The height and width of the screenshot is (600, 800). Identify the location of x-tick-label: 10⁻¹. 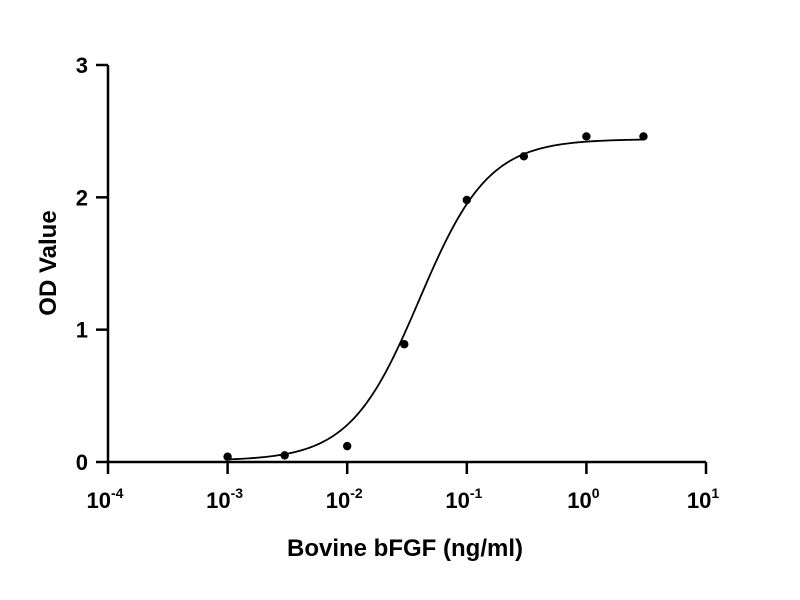
(463, 499).